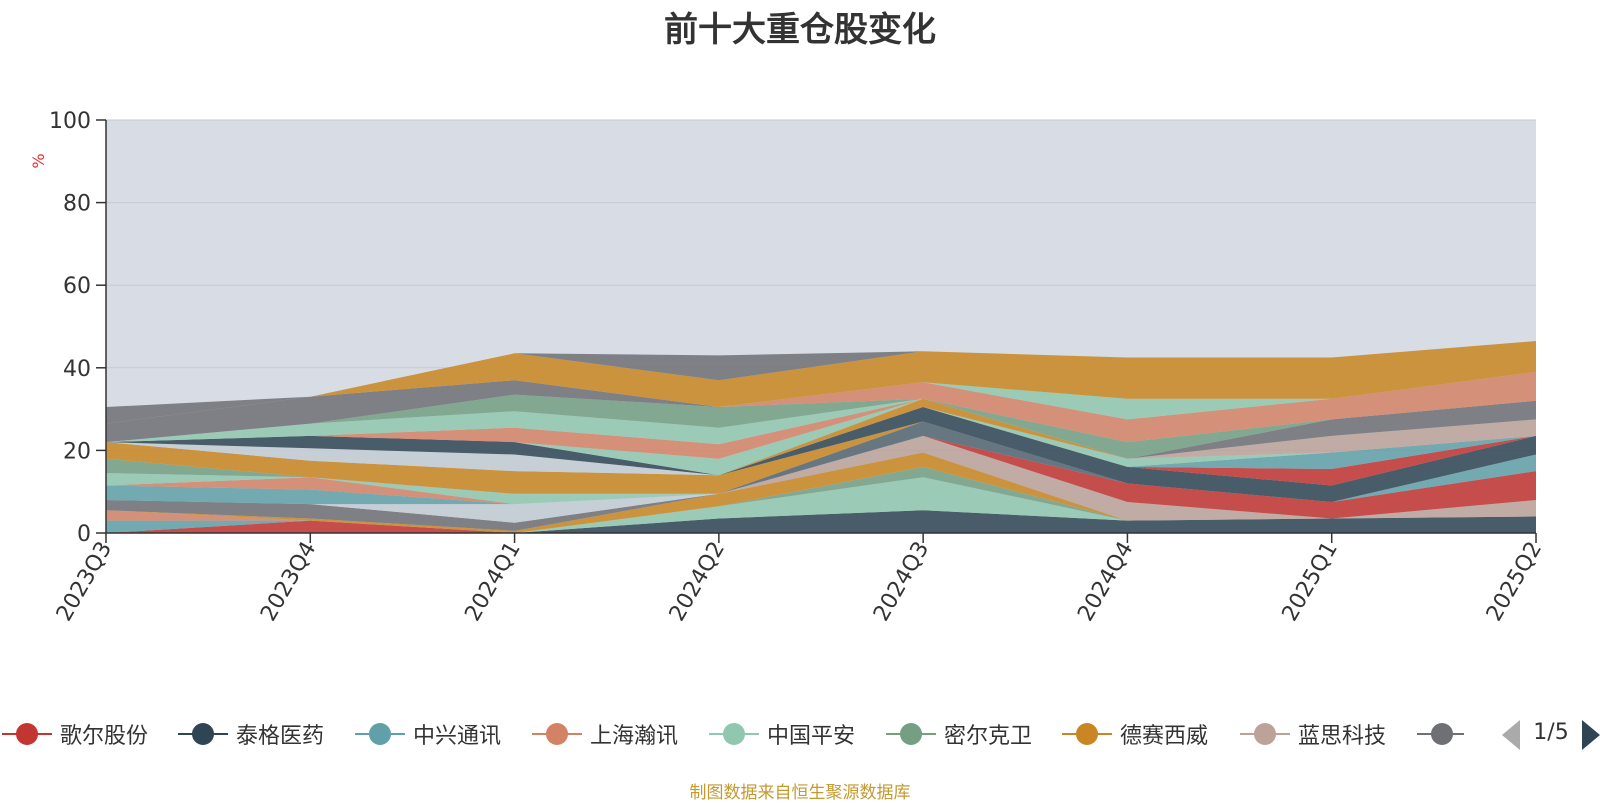  I want to click on legend-item-desay-sv: 德赛西威, so click(1135, 734).